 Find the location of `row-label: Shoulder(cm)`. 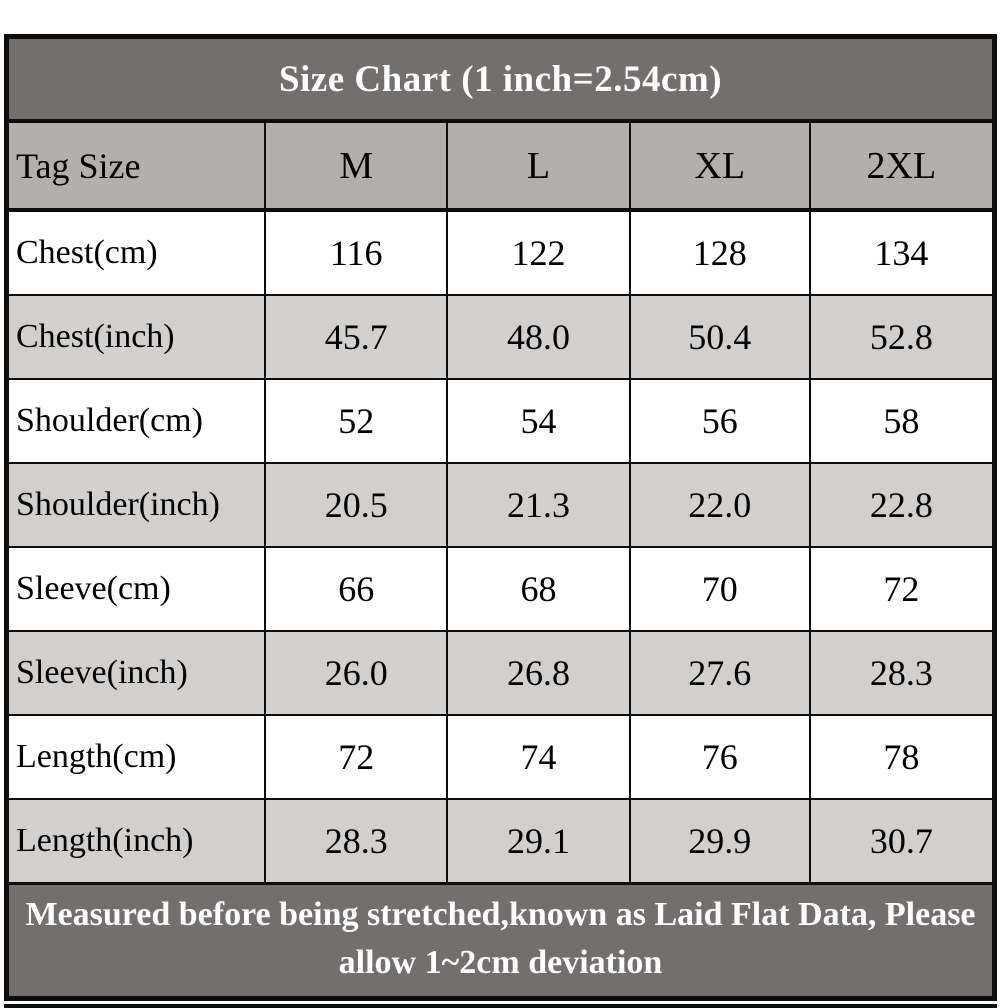

row-label: Shoulder(cm) is located at coordinates (136, 421).